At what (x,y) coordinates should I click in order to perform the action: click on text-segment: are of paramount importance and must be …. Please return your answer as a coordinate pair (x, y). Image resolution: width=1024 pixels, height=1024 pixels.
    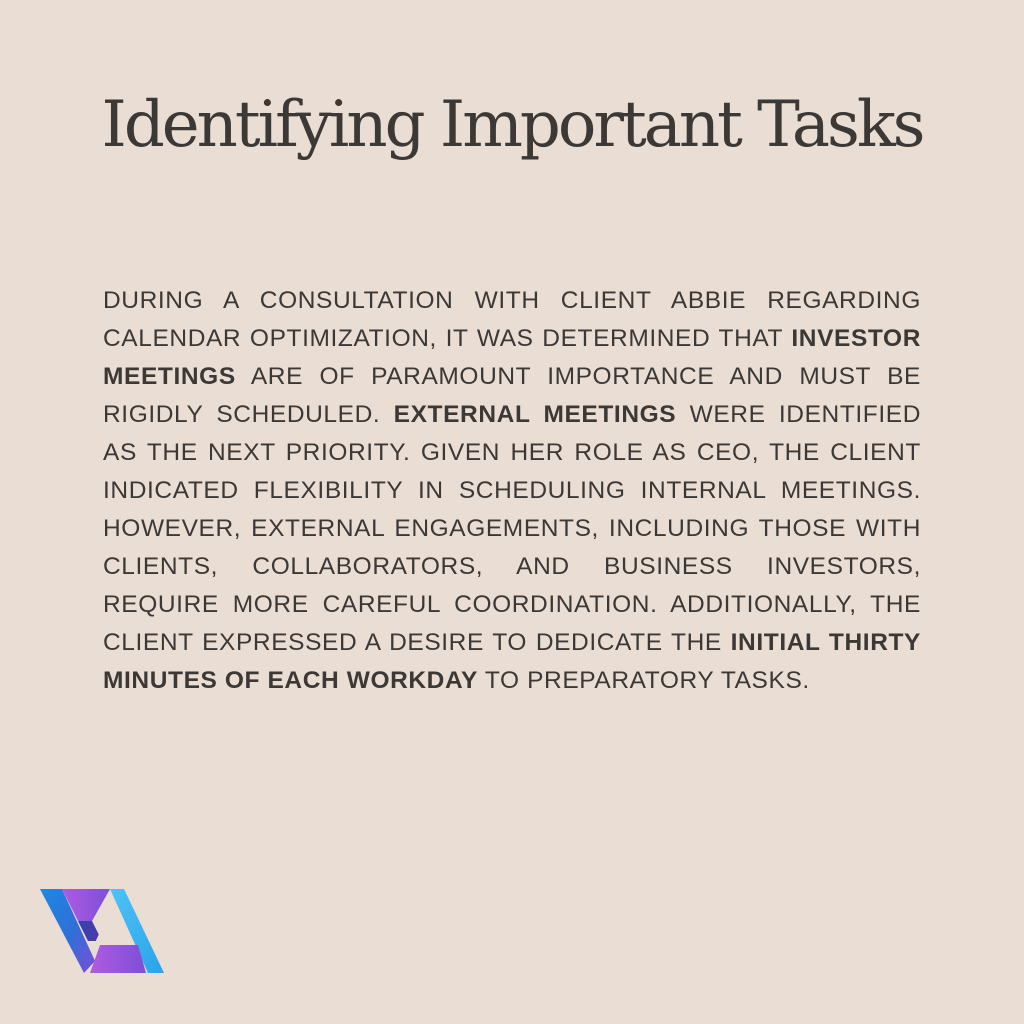
    Looking at the image, I should click on (512, 395).